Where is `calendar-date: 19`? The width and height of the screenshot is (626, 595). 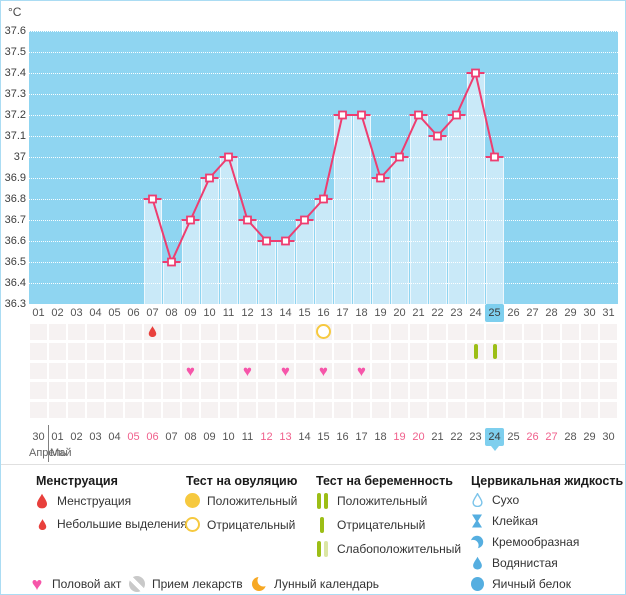
calendar-date: 19 is located at coordinates (399, 437).